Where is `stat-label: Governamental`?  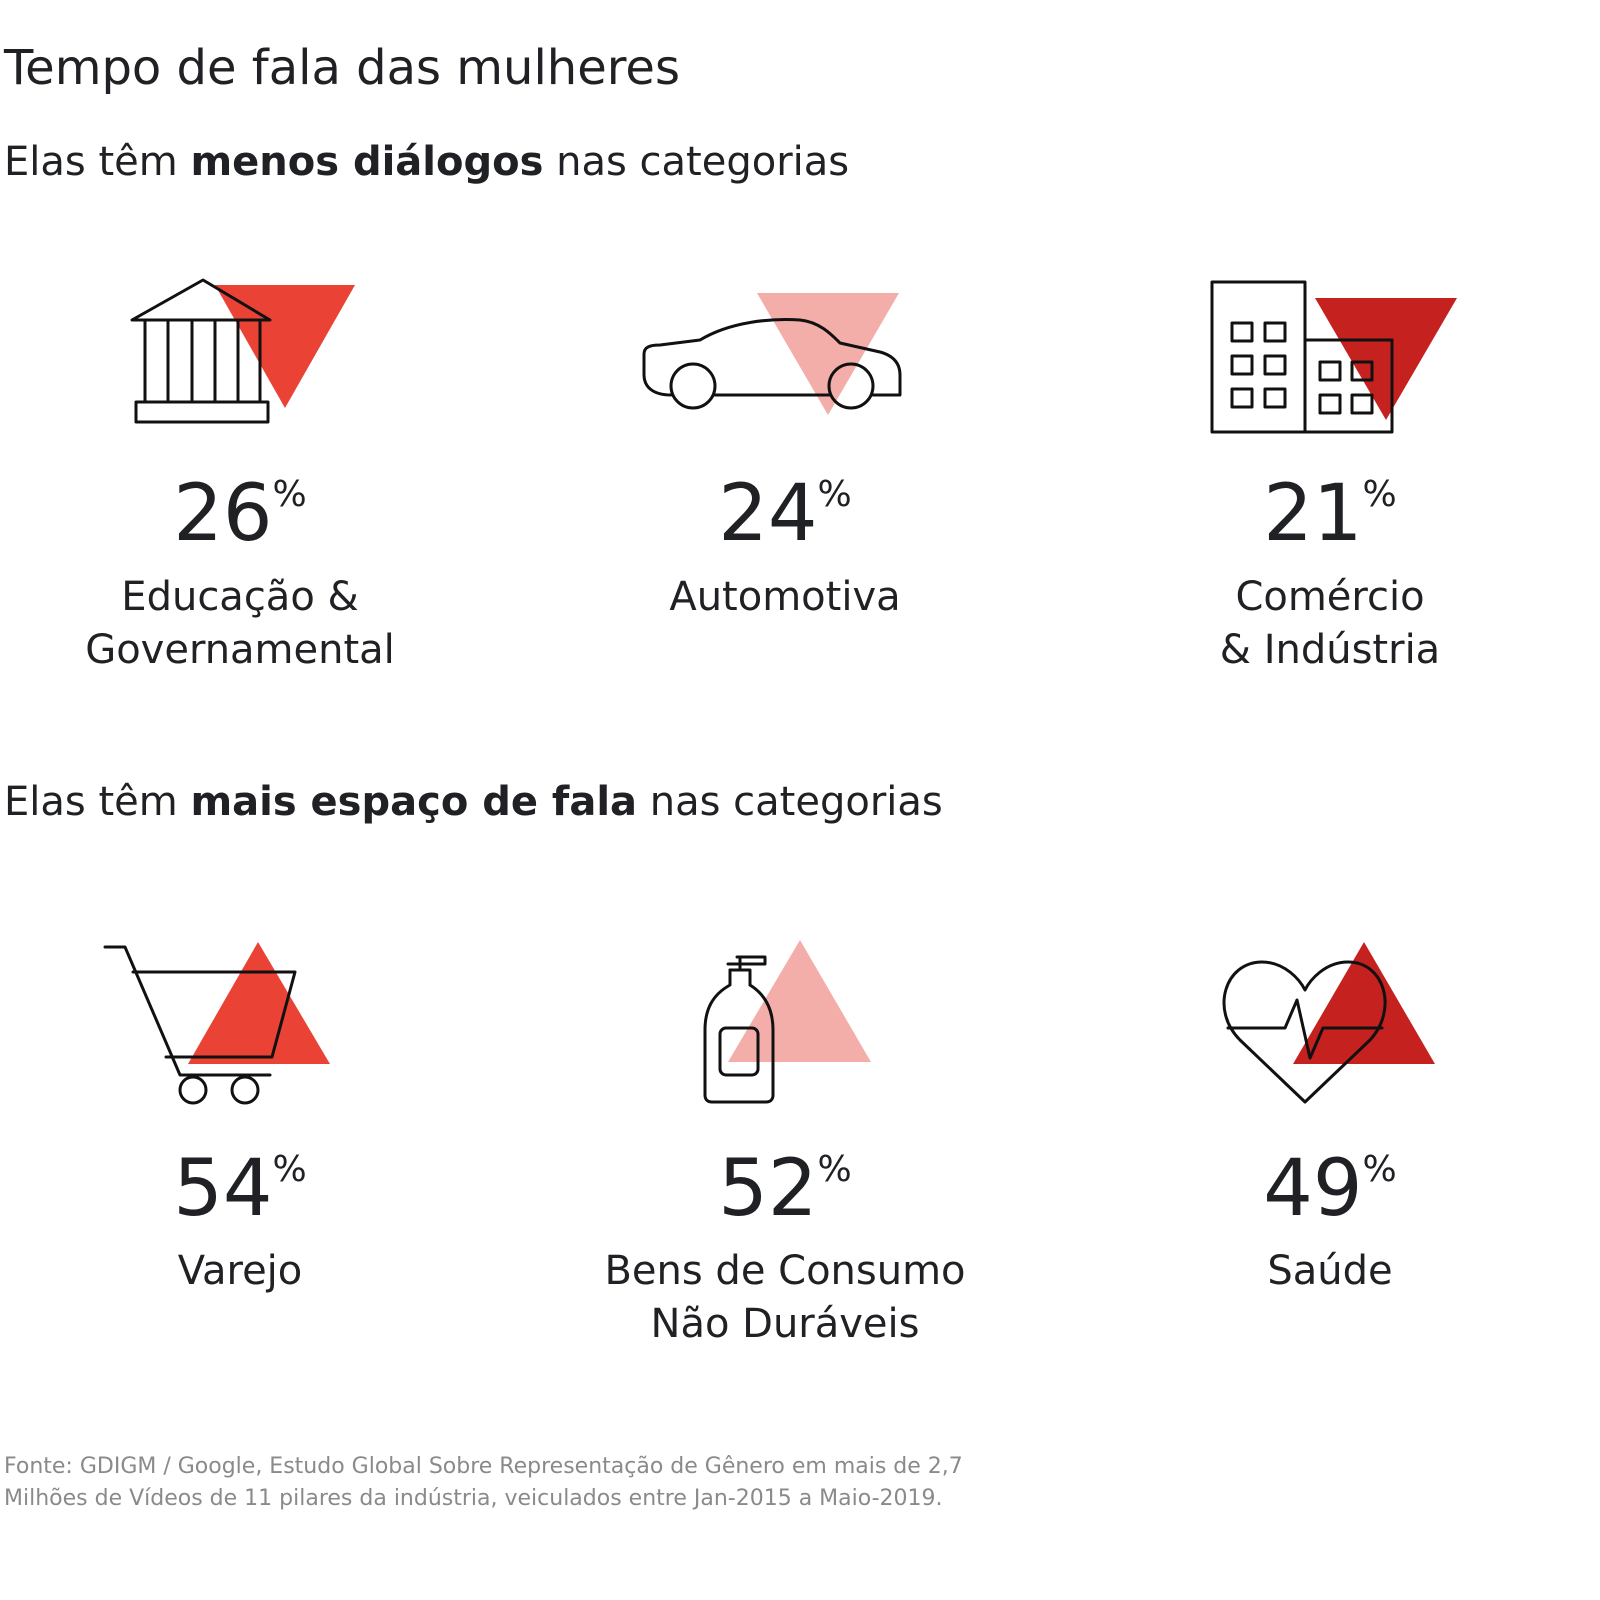 stat-label: Governamental is located at coordinates (240, 650).